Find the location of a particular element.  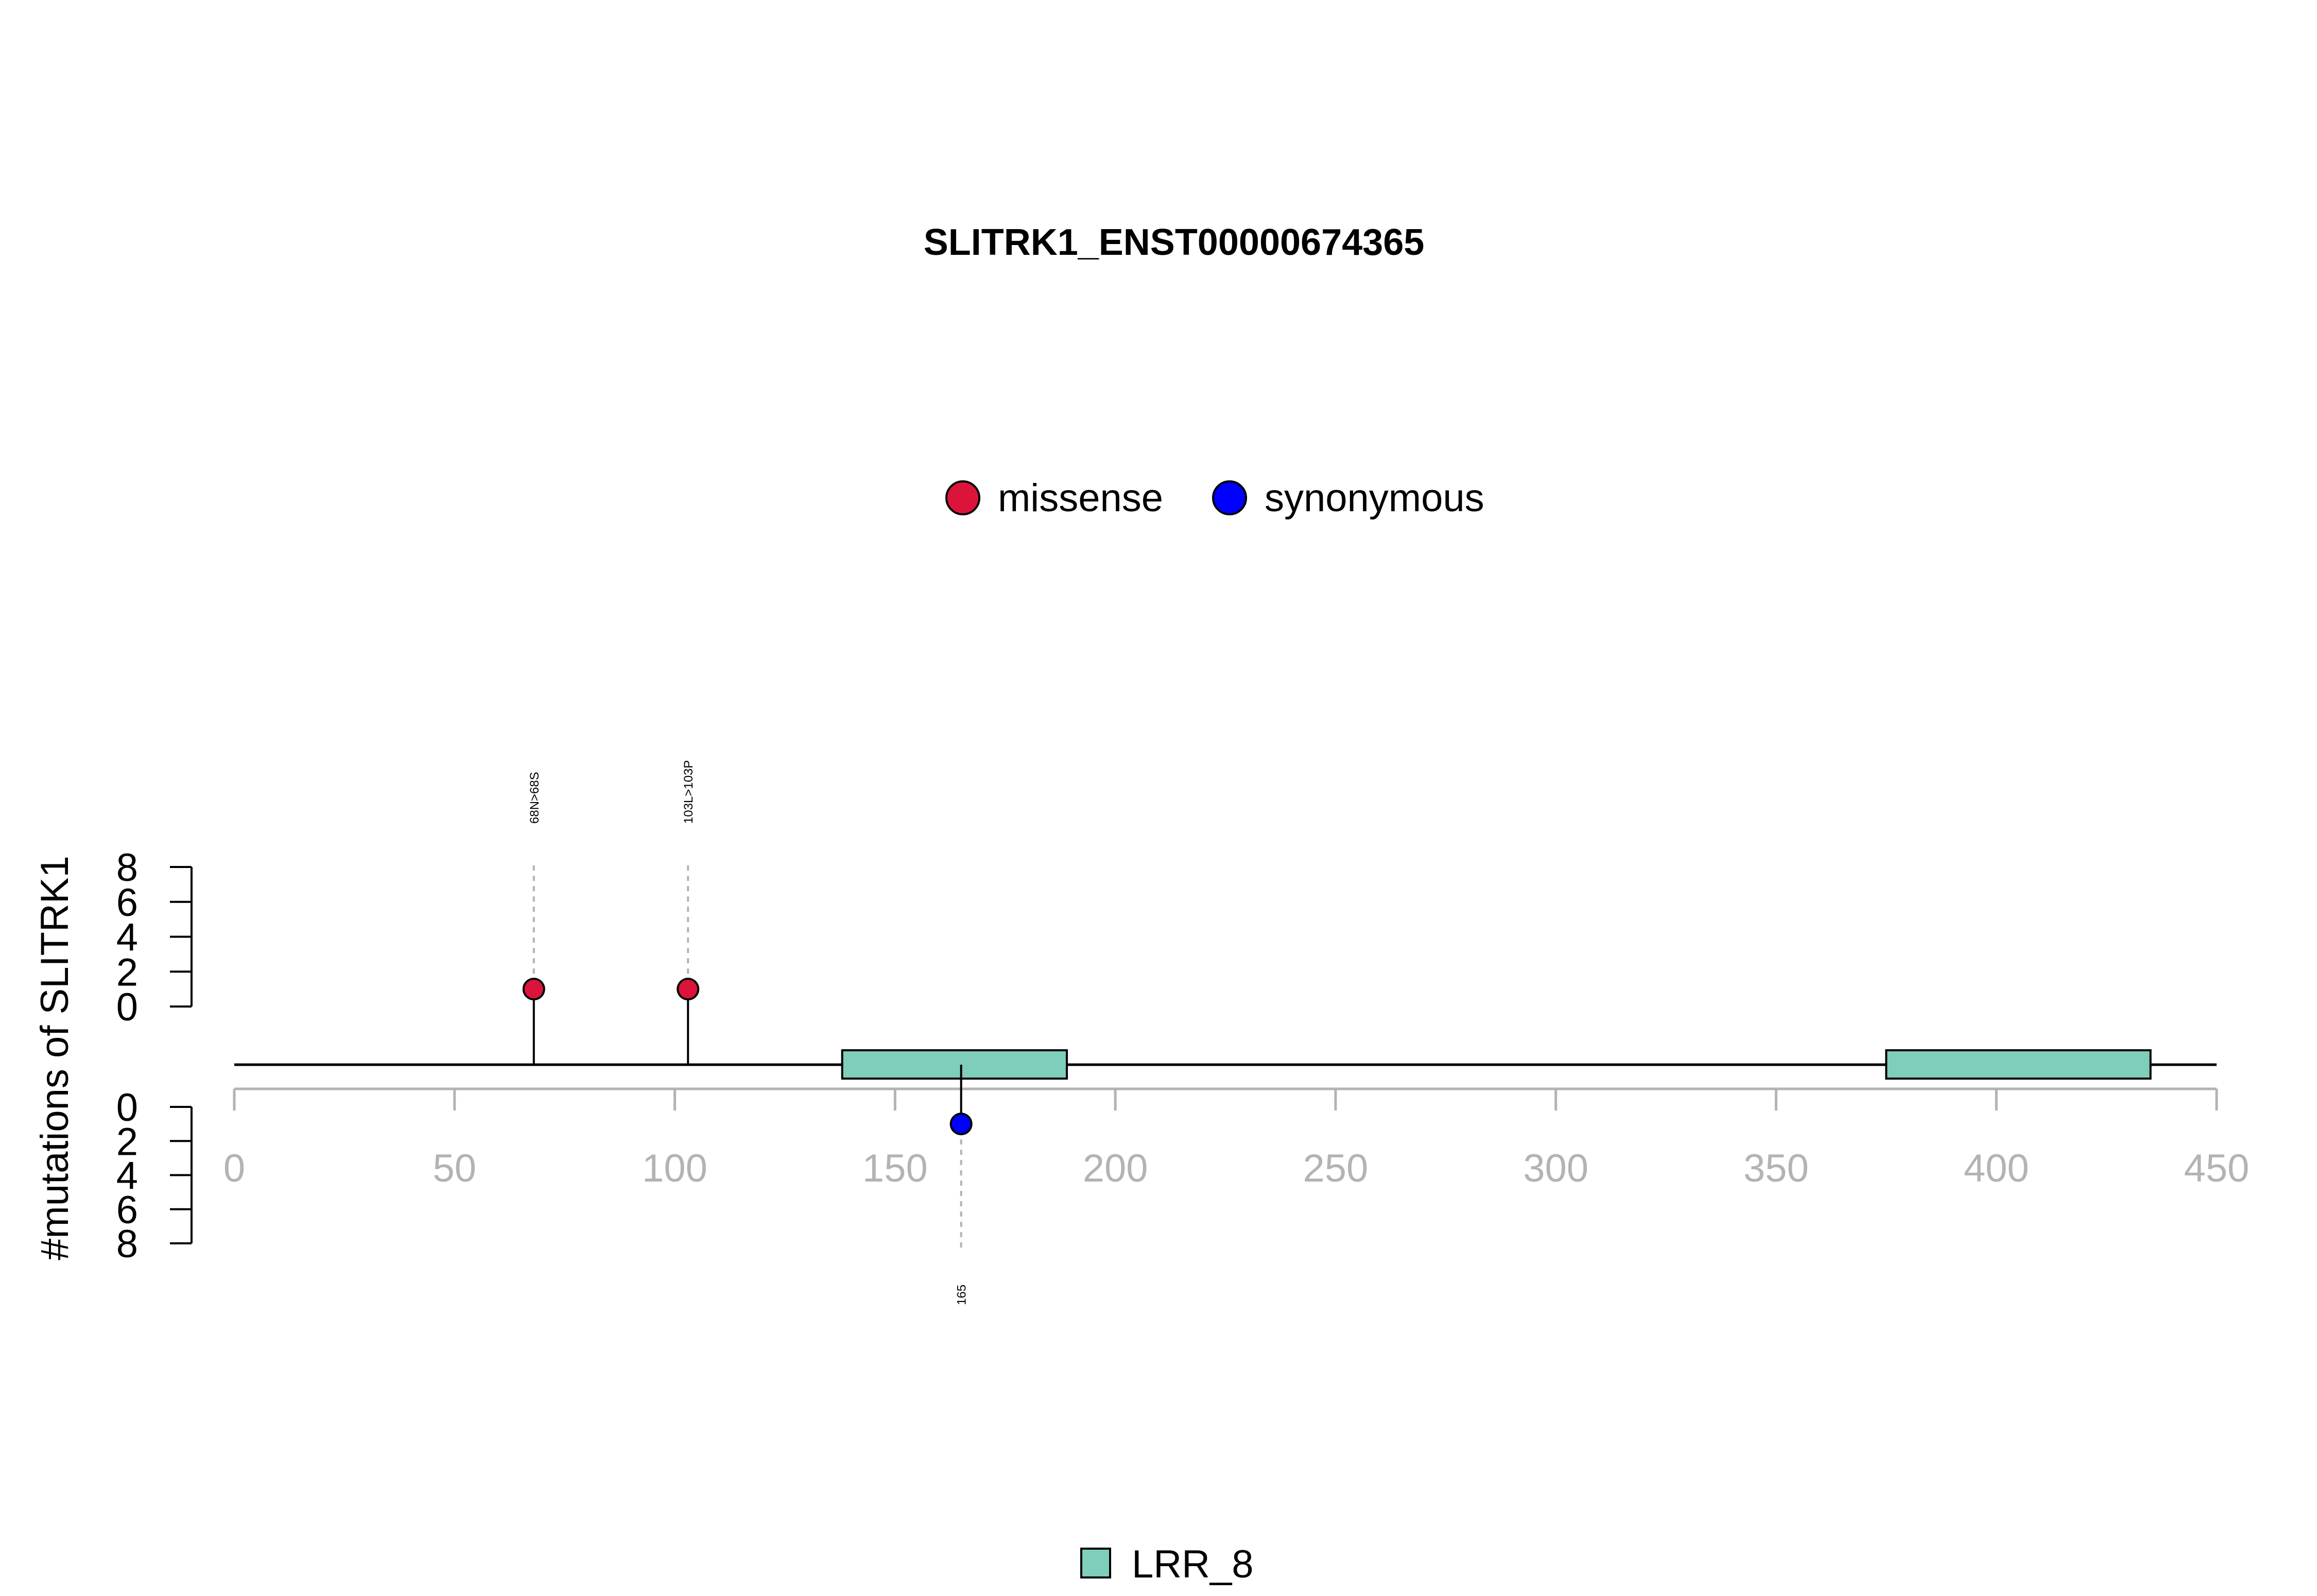

x-tick-label: 0 is located at coordinates (234, 1168).